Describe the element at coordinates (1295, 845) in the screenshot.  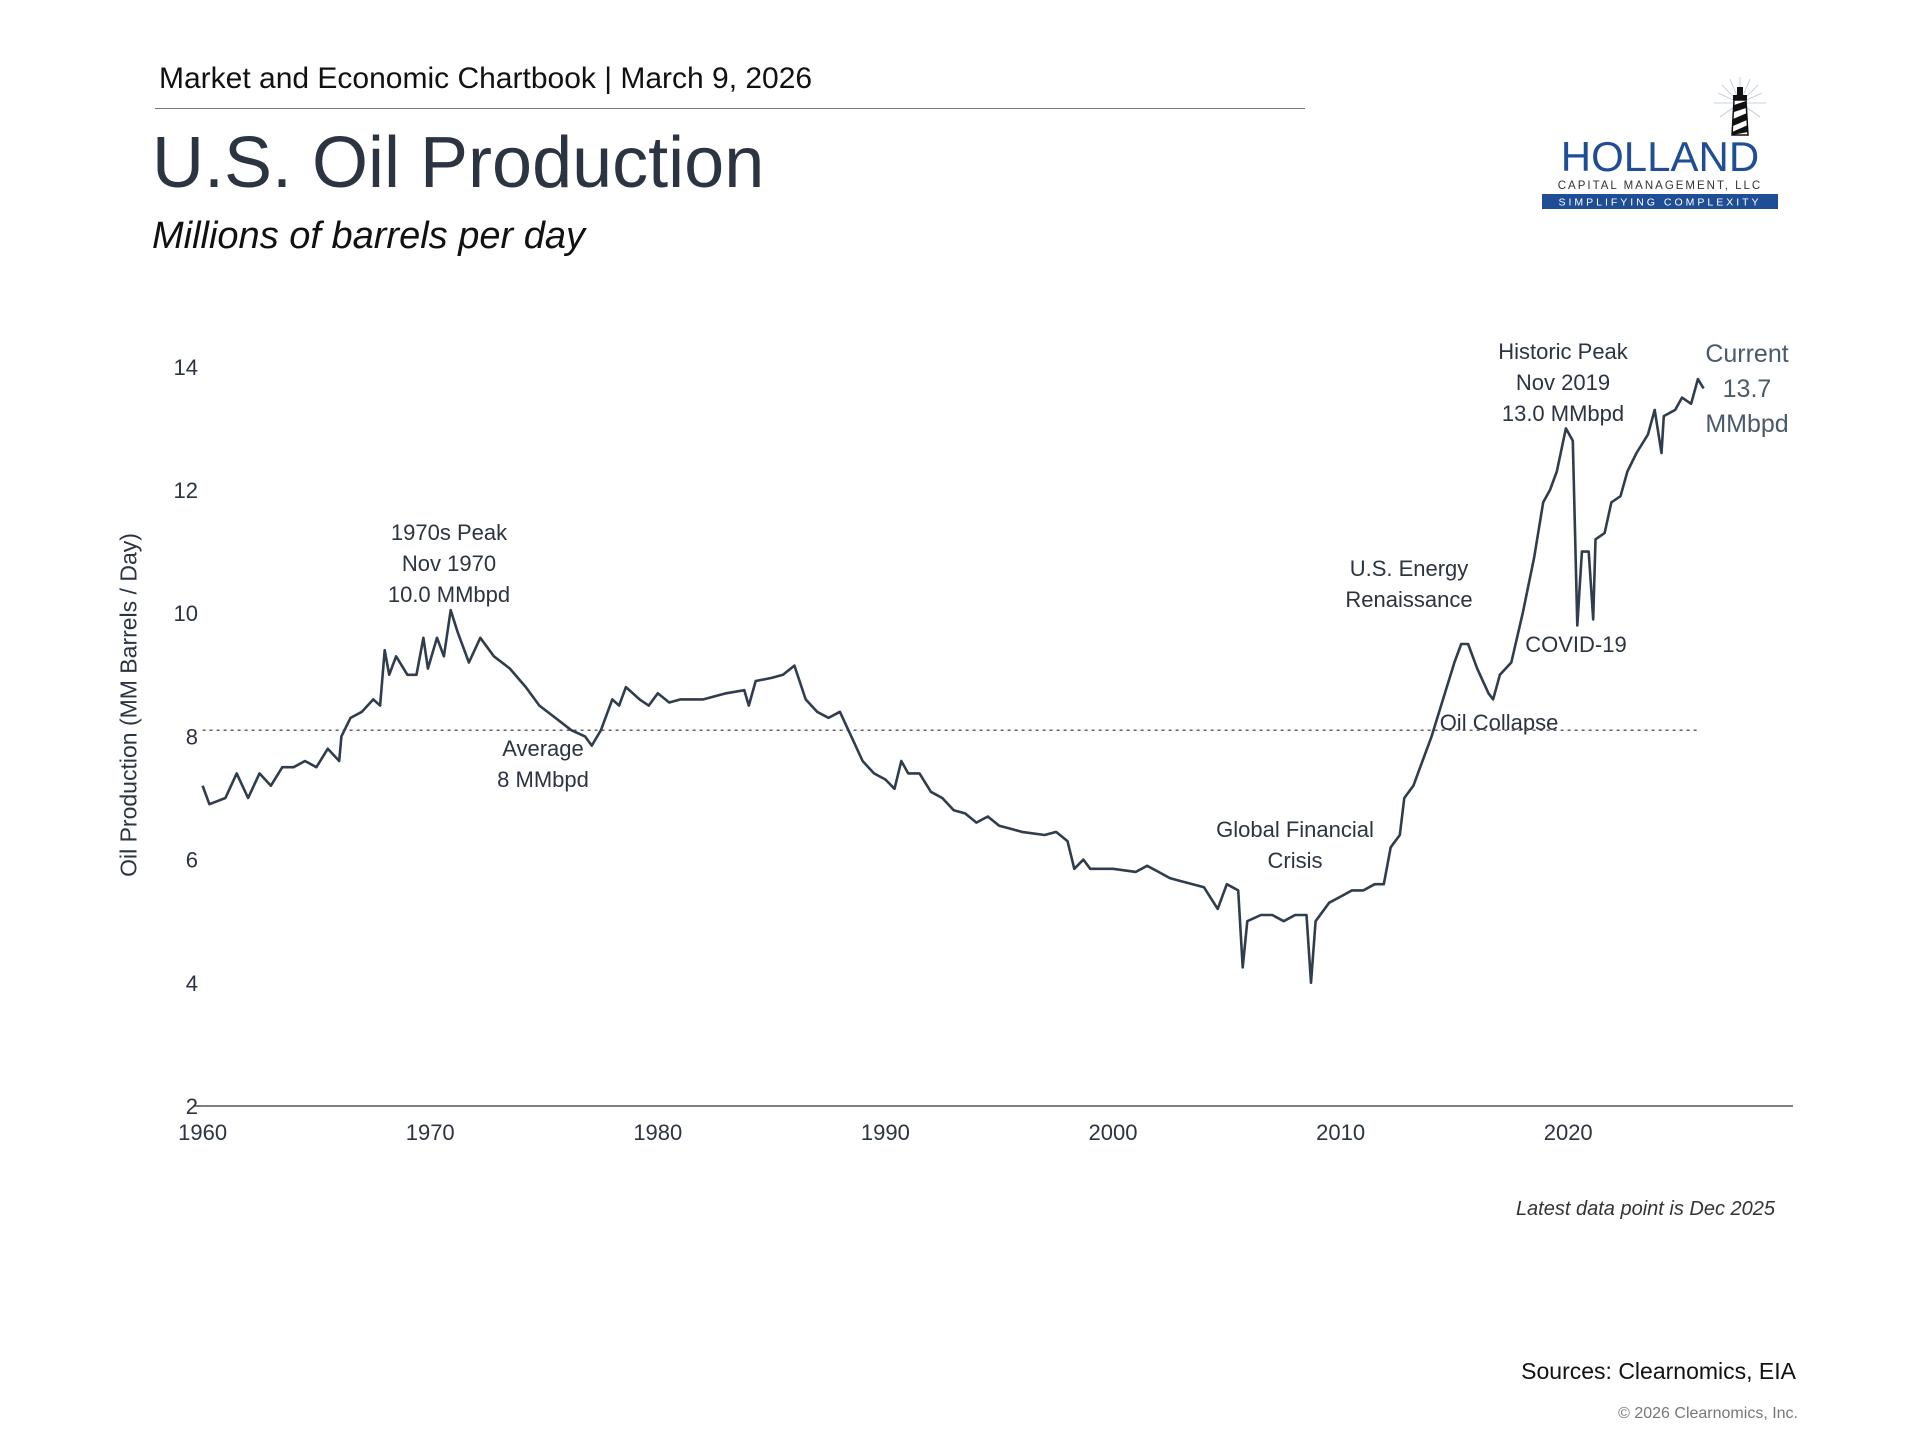
I see `annotation-gfc: Global Financial Crisis` at that location.